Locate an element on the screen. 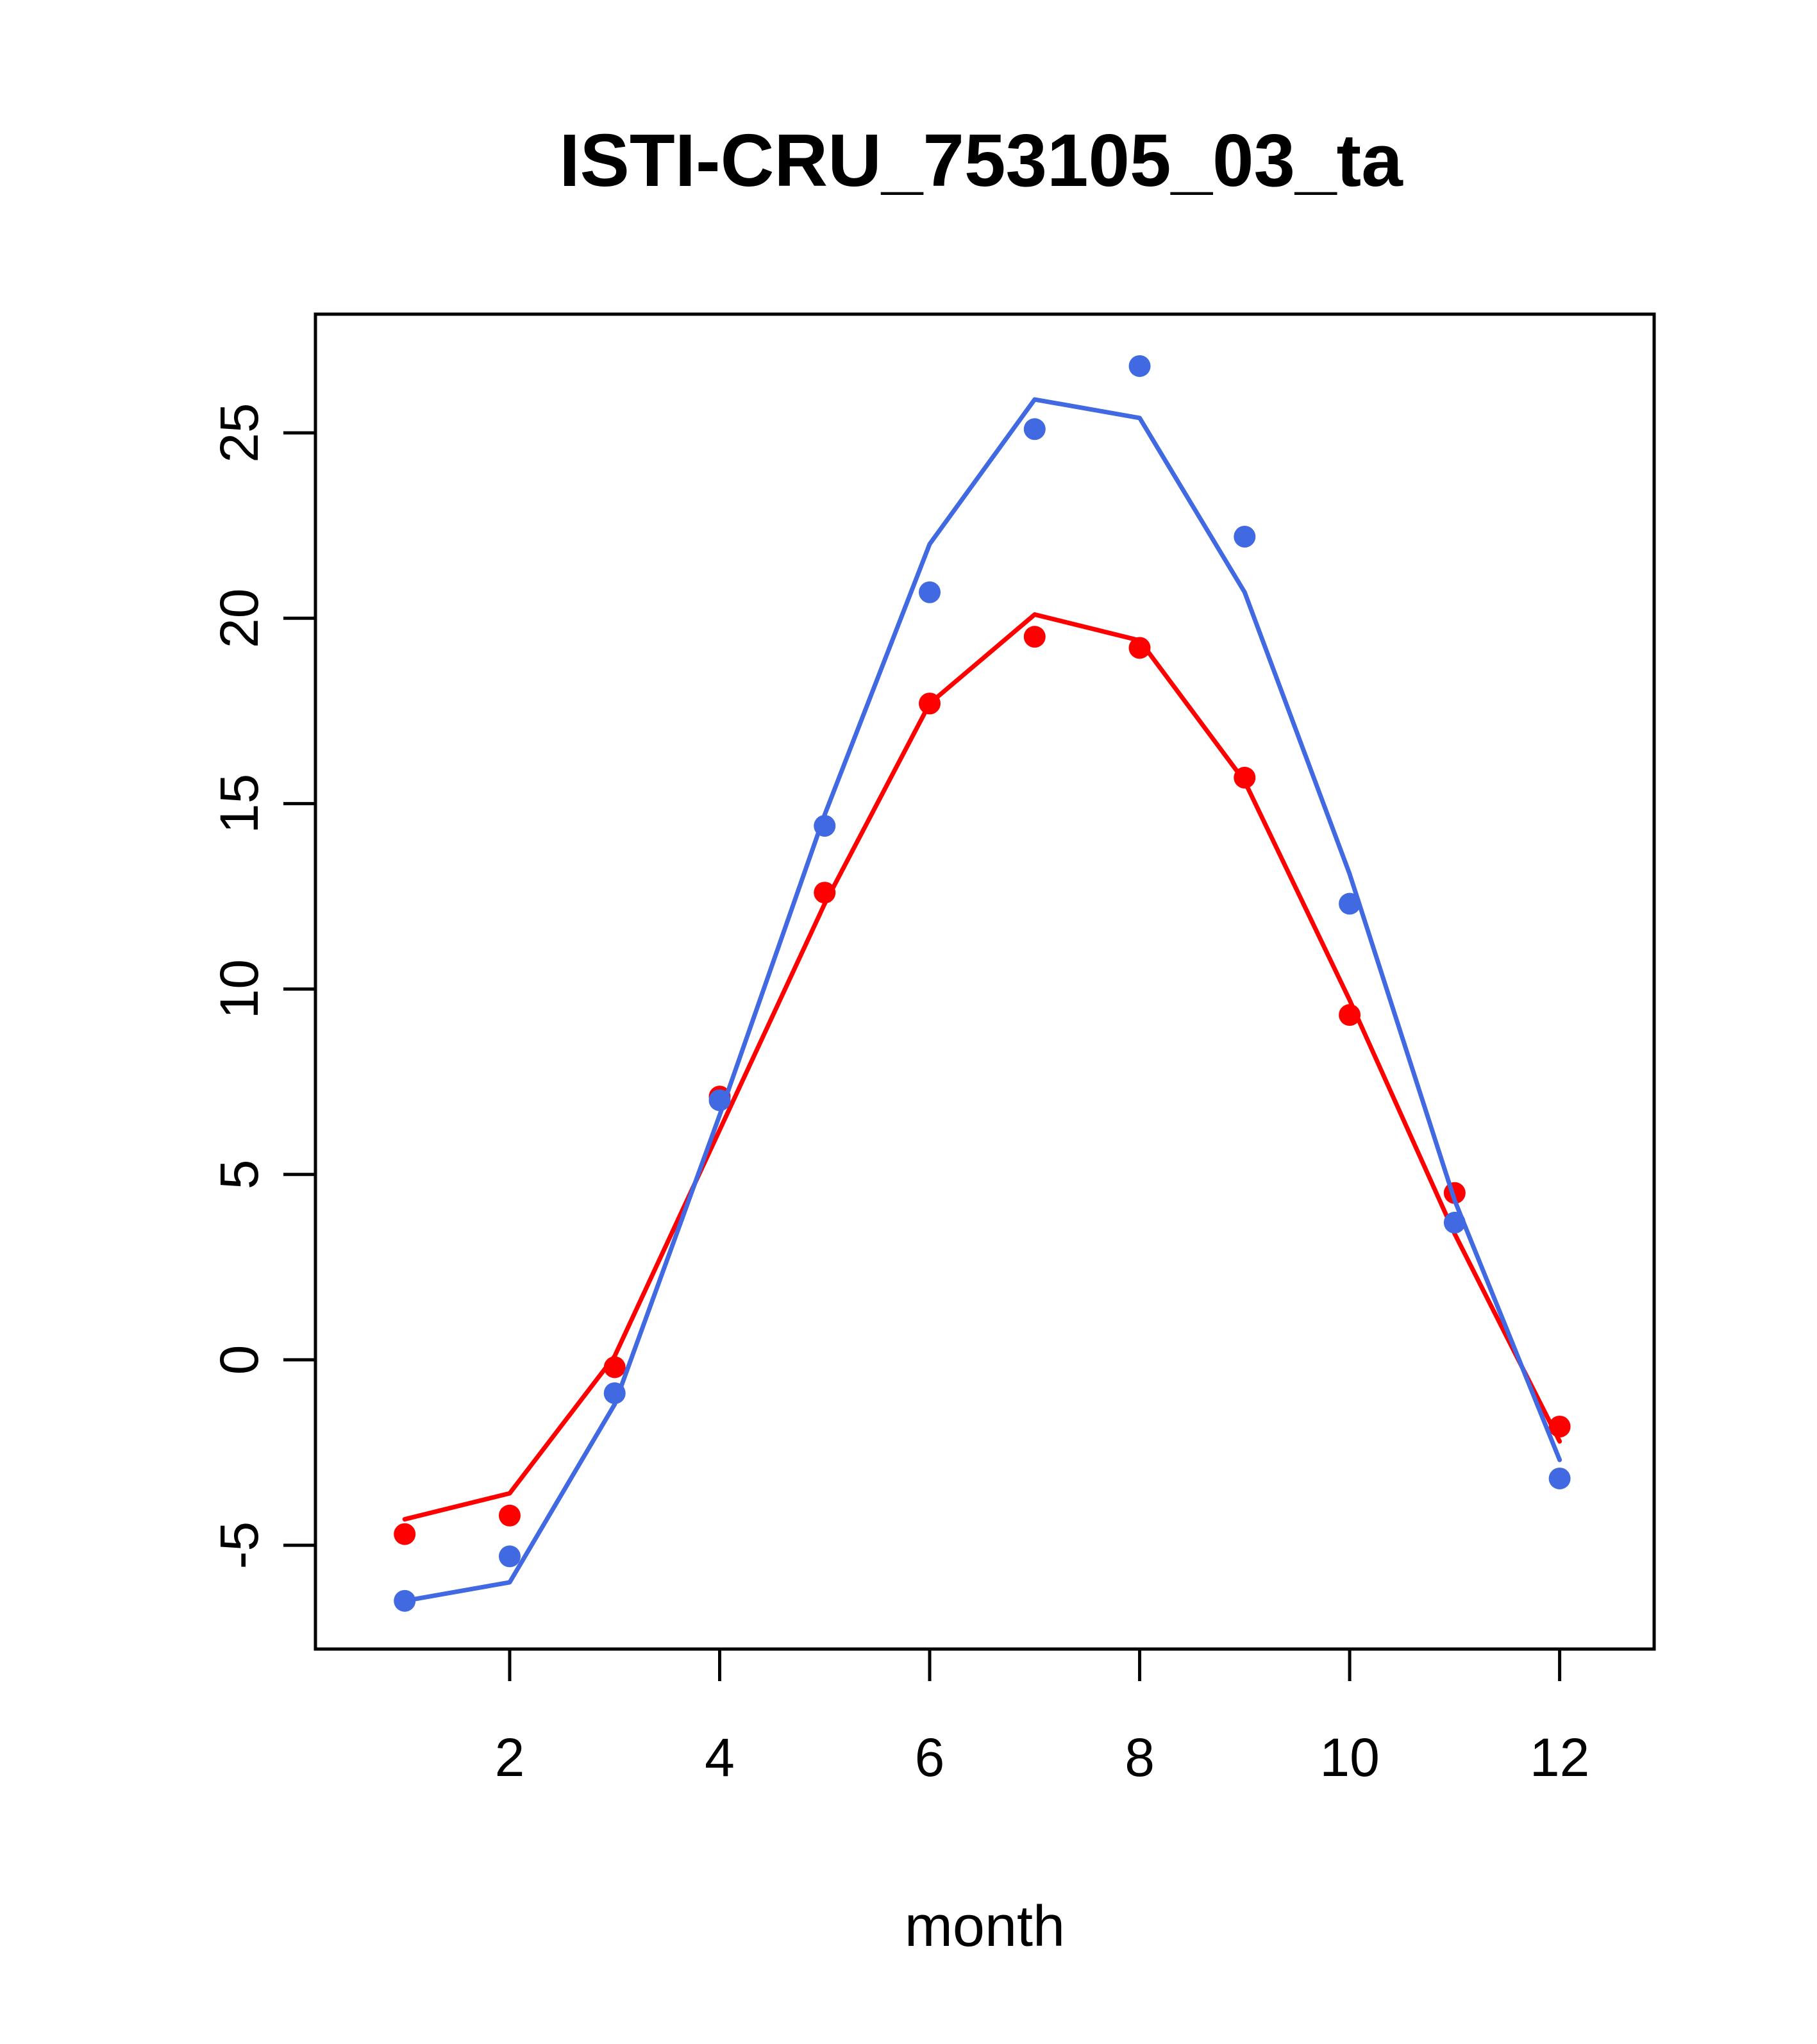  y-tick-label: 20 is located at coordinates (239, 618).